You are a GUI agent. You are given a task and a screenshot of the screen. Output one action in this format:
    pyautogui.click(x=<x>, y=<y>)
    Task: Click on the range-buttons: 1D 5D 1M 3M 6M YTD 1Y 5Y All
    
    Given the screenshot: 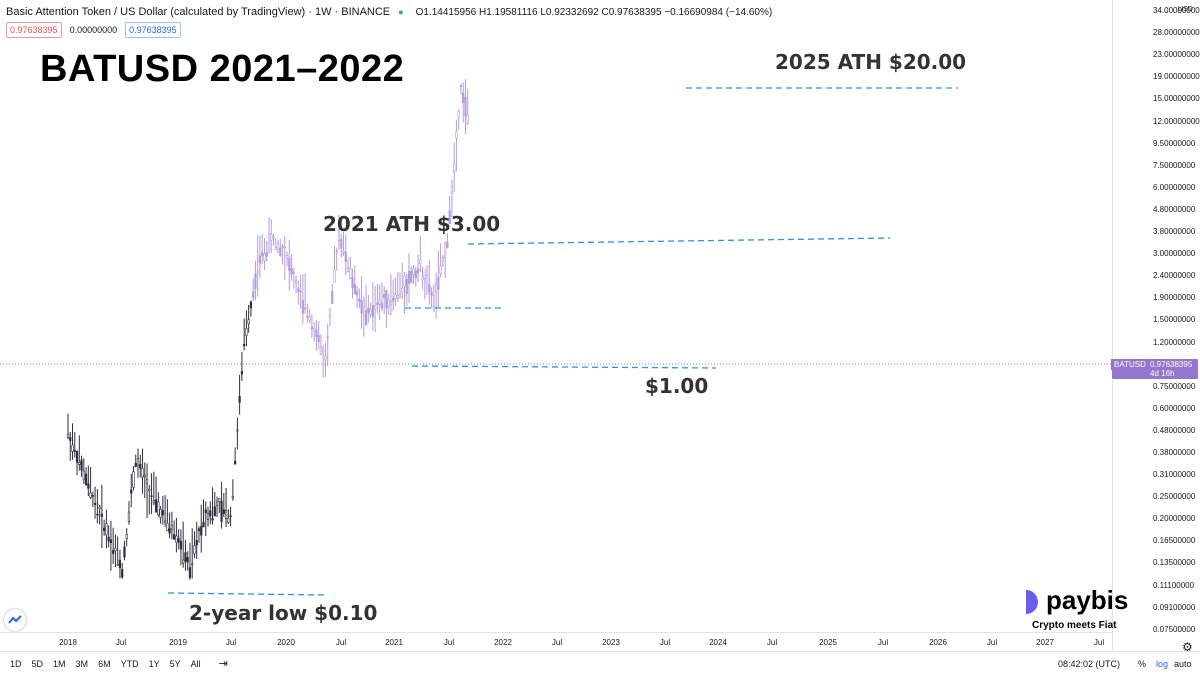 What is the action you would take?
    pyautogui.click(x=100, y=664)
    